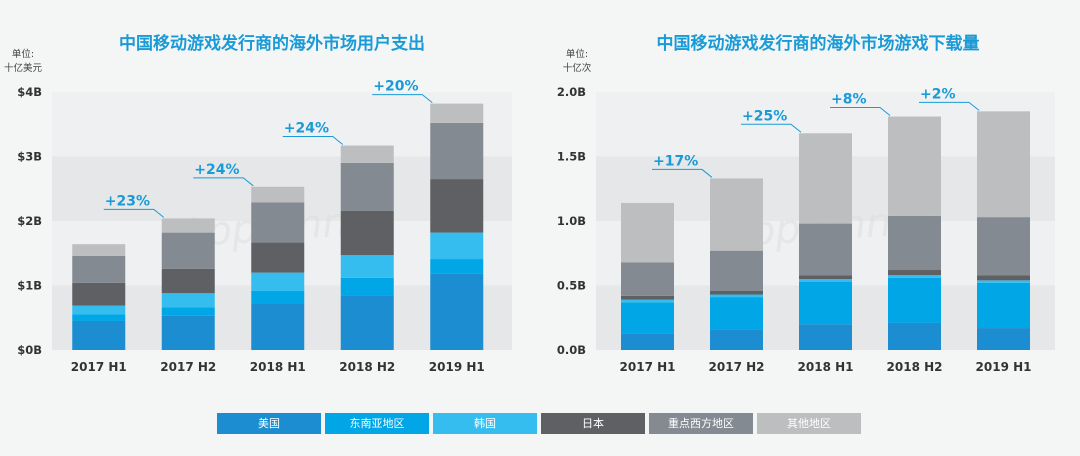 The image size is (1080, 456). I want to click on spend-ytick-label: $1B, so click(29, 286).